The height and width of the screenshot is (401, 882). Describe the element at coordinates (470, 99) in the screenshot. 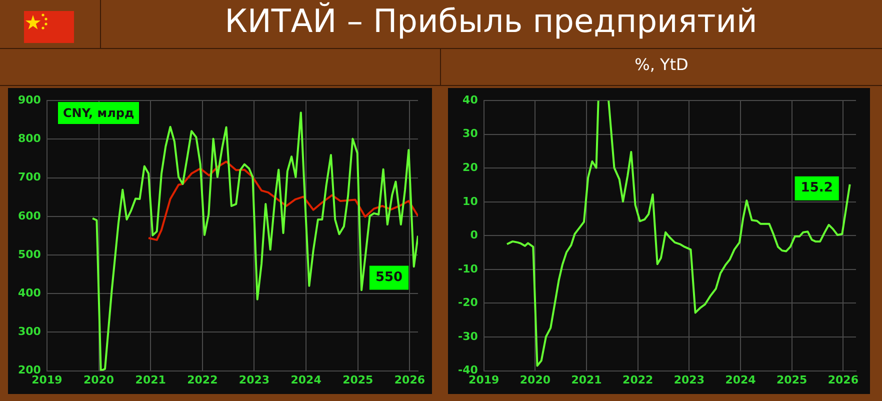

I see `y-tick-label: 40` at that location.